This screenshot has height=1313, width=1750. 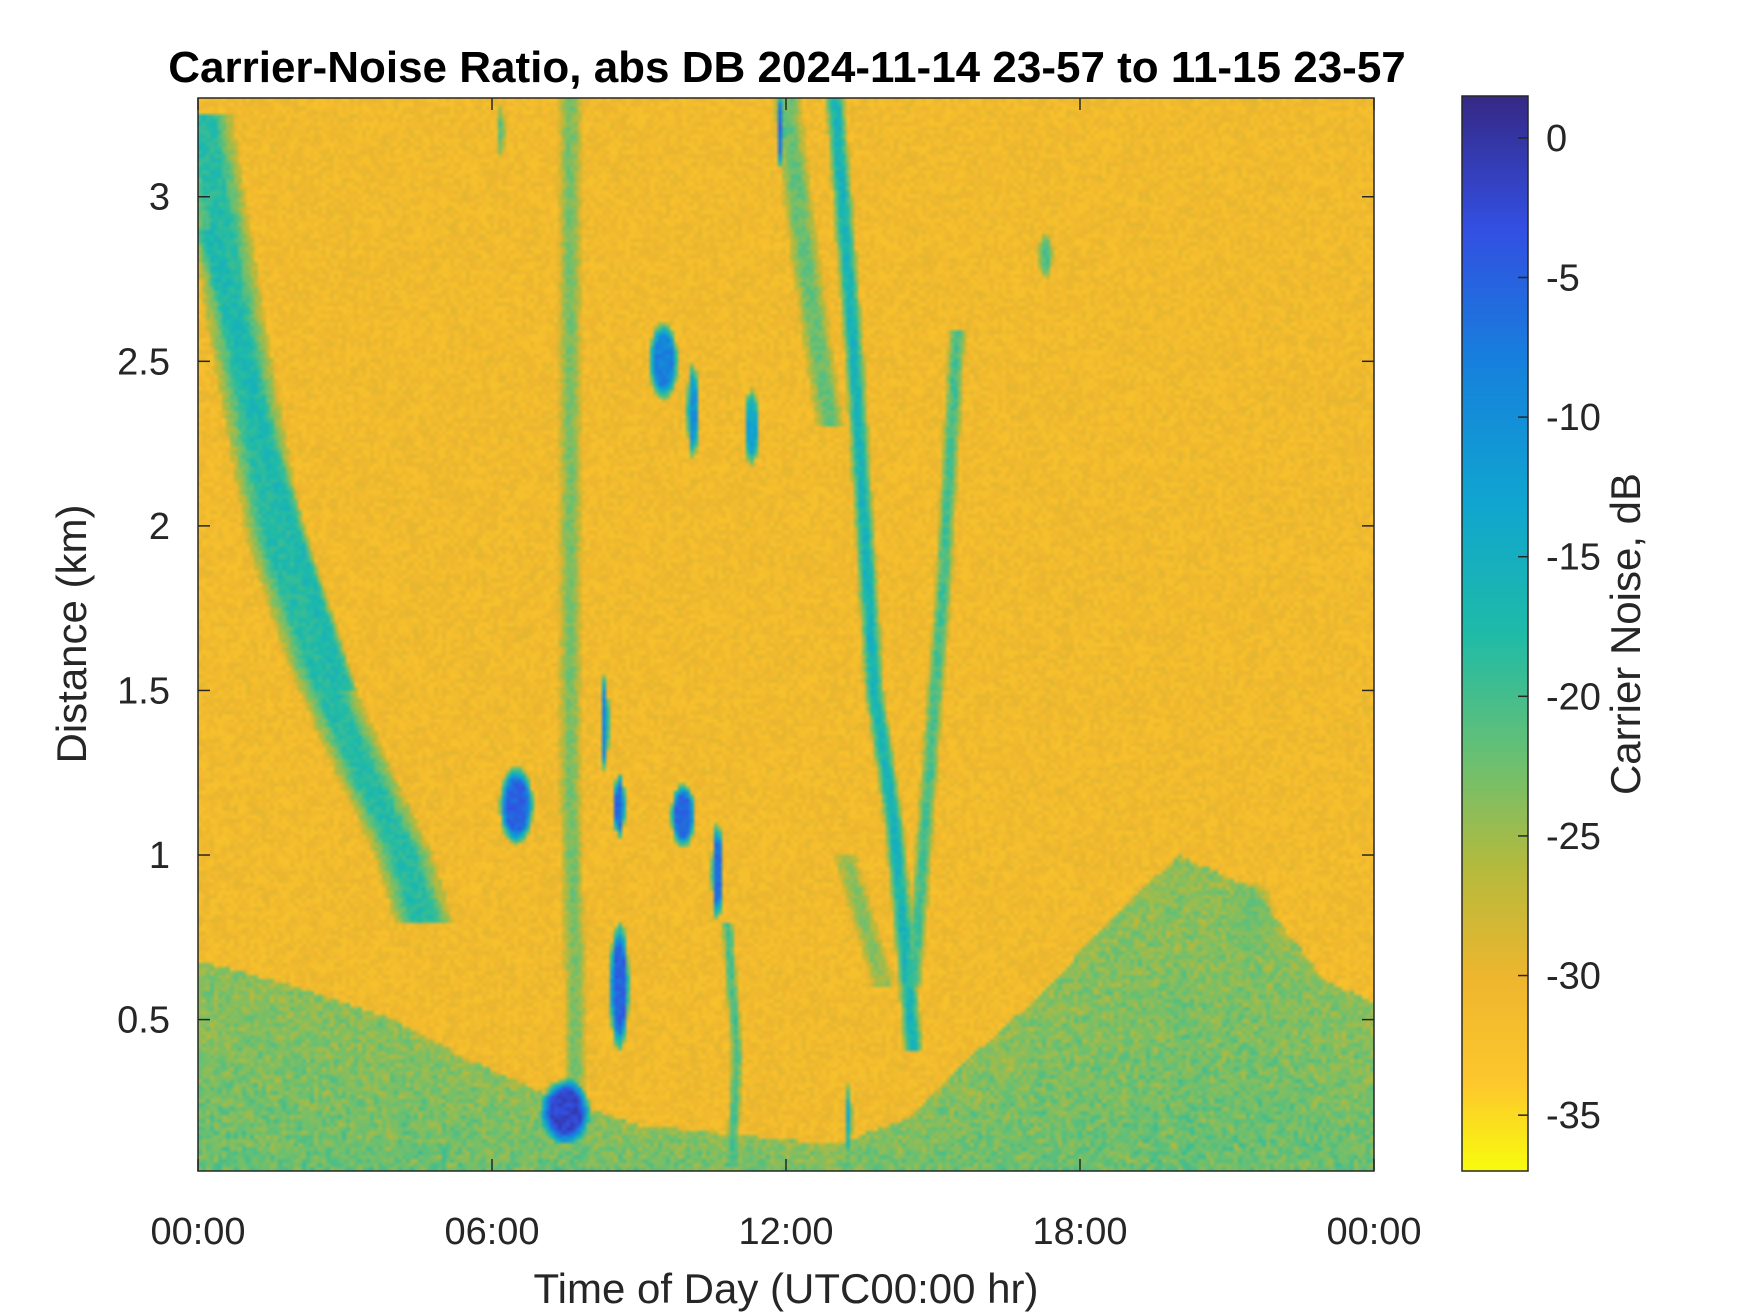 I want to click on colorbar: 0 -5 -10 -15 -20 -25 -30 -35, so click(x=1531, y=633).